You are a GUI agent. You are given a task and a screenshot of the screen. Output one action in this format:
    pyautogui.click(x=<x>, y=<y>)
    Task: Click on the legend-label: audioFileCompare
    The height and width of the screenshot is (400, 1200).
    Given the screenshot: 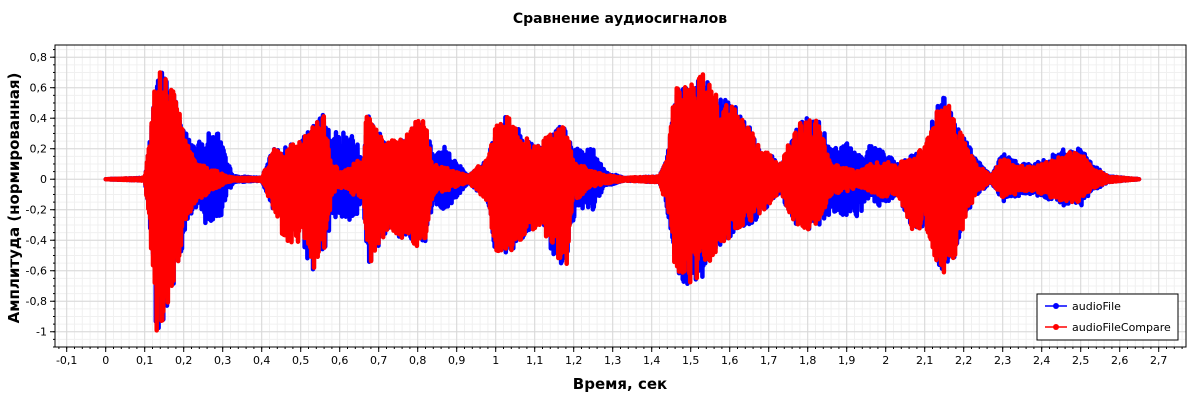 What is the action you would take?
    pyautogui.click(x=1121, y=327)
    